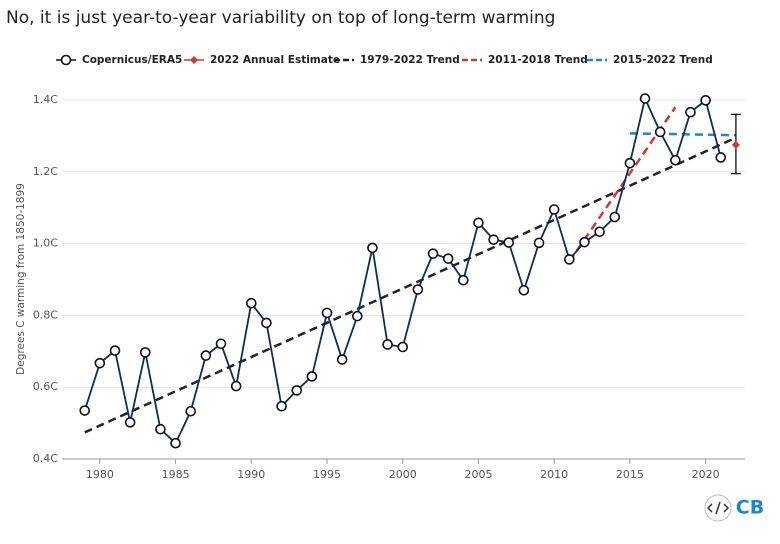 This screenshot has height=544, width=780. Describe the element at coordinates (750, 508) in the screenshot. I see `logo: CB` at that location.